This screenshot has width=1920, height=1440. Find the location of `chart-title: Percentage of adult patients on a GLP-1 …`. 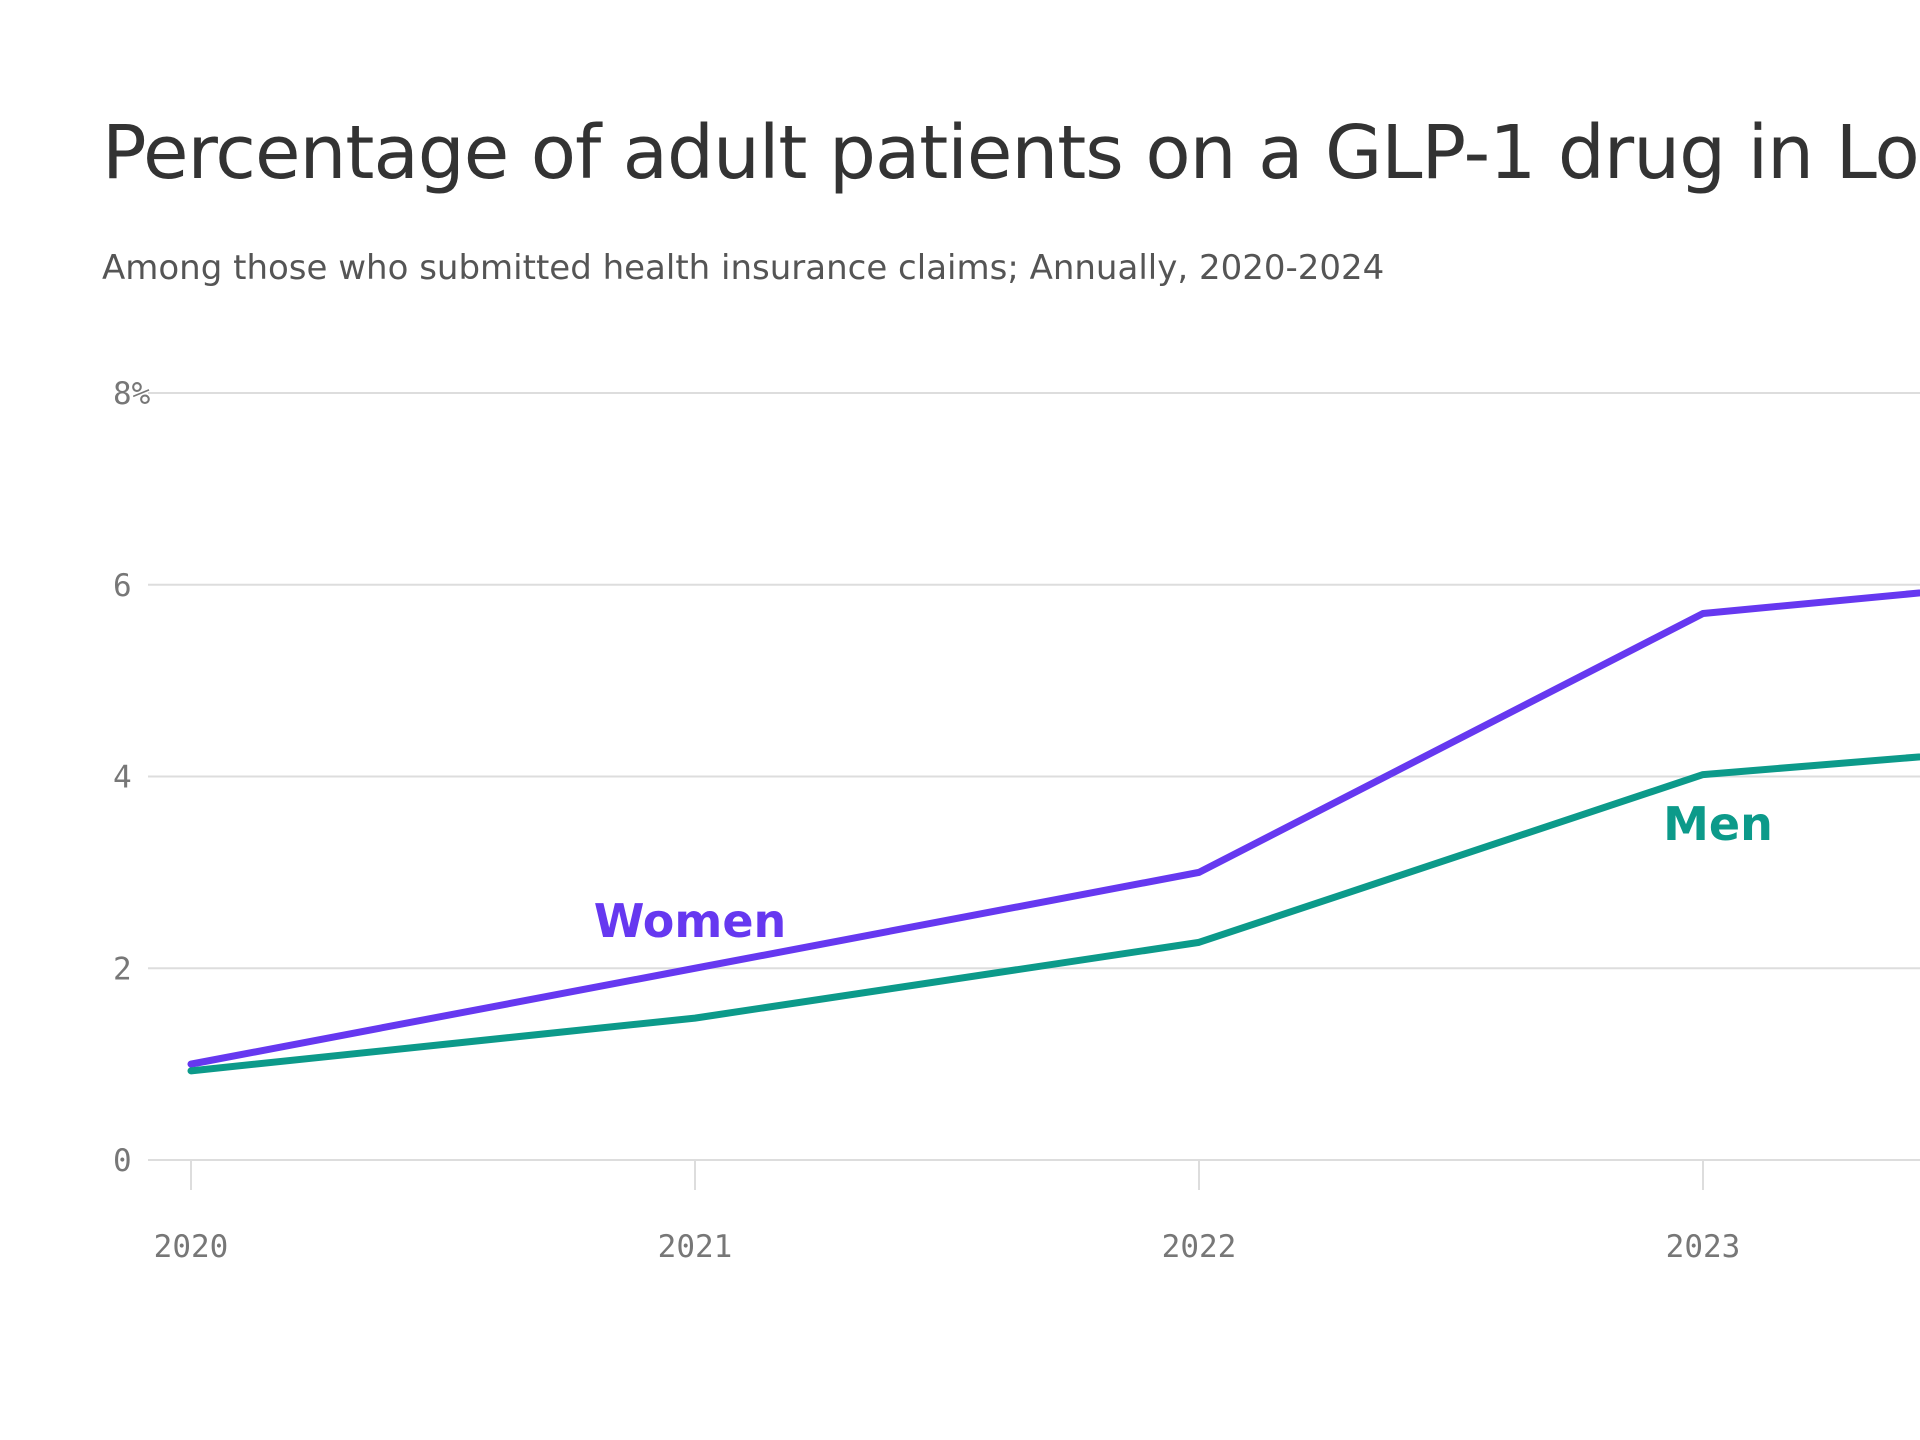

chart-title: Percentage of adult patients on a GLP-1 … is located at coordinates (1011, 153).